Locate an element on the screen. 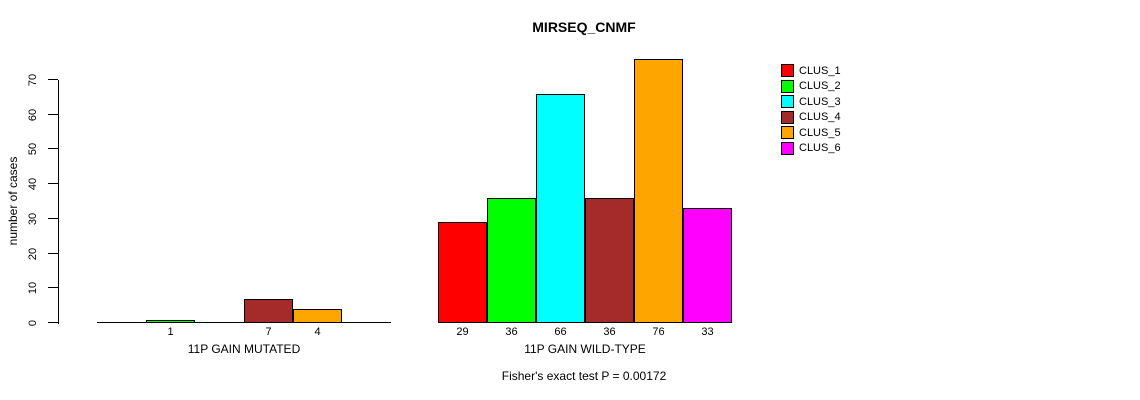 Image resolution: width=1140 pixels, height=400 pixels. y-axis-tick-label: 50 is located at coordinates (33, 149).